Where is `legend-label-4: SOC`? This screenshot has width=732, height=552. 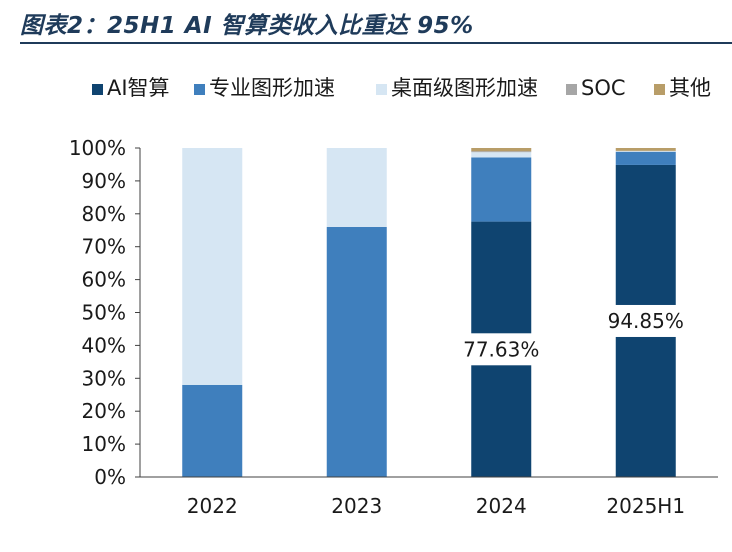 legend-label-4: SOC is located at coordinates (603, 88).